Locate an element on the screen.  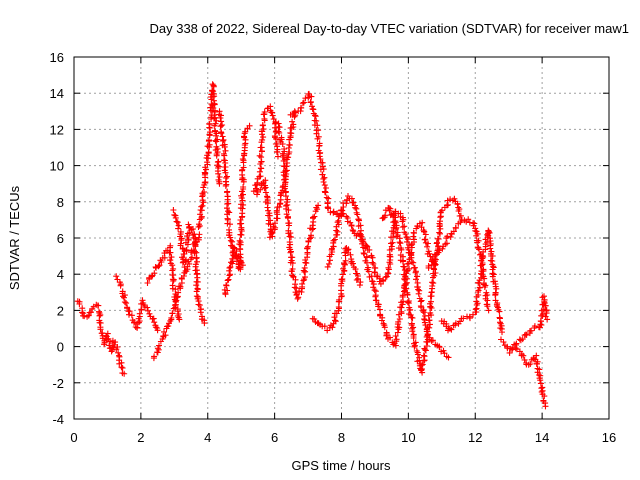
x-tick-label: 2 is located at coordinates (140, 437).